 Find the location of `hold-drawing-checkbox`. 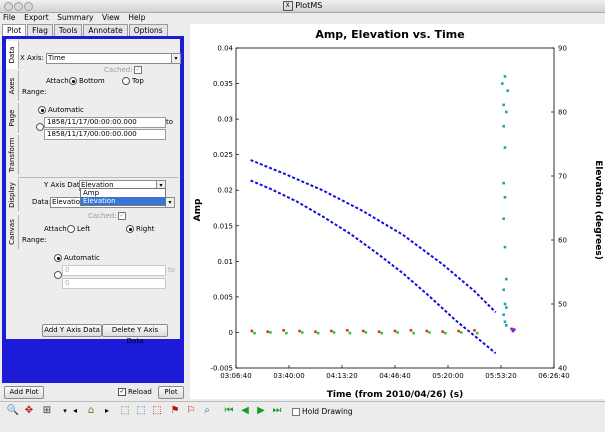

hold-drawing-checkbox is located at coordinates (296, 412).